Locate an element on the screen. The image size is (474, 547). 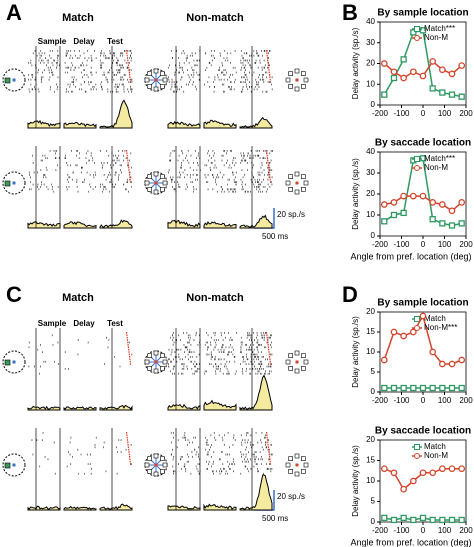
stimulus-icon is located at coordinates (156, 183).